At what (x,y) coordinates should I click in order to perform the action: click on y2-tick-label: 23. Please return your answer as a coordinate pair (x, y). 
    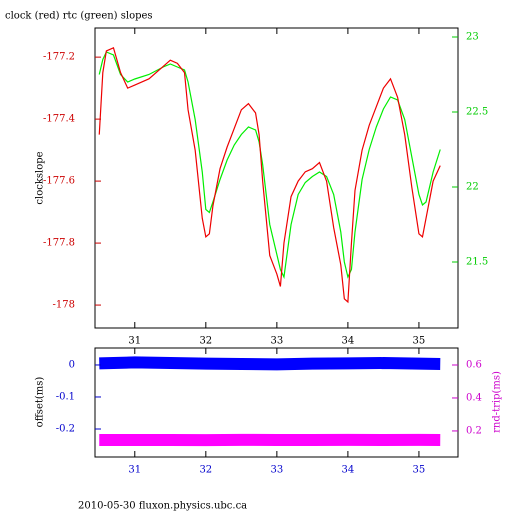
    Looking at the image, I should click on (472, 37).